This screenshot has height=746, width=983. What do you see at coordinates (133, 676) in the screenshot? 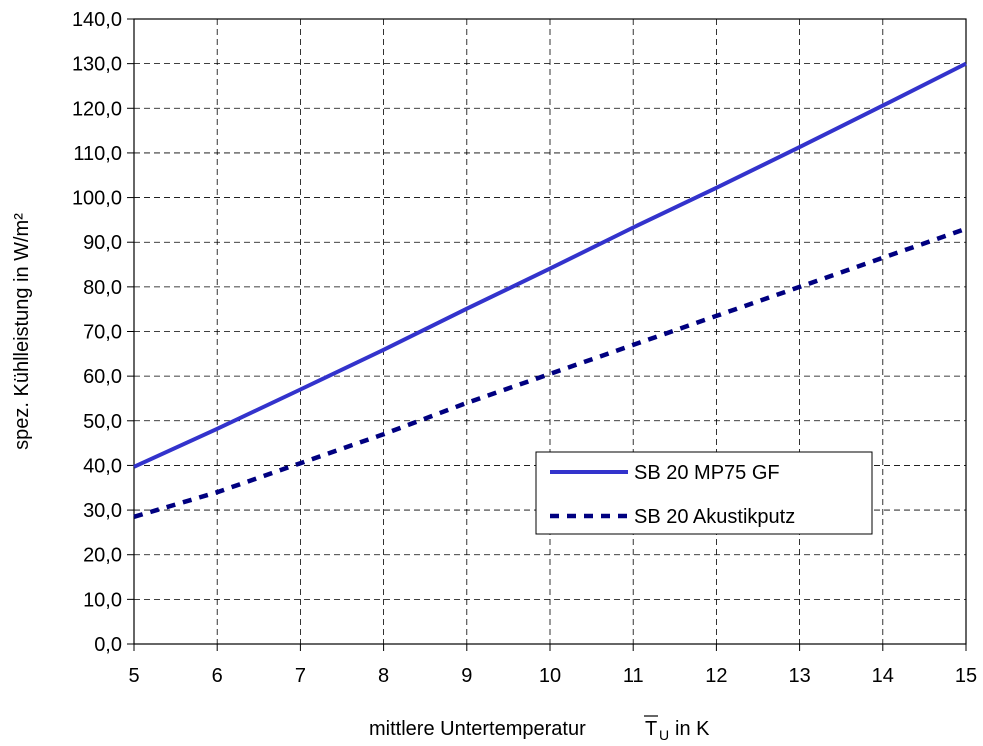
I see `x-tick-label: 5` at bounding box center [133, 676].